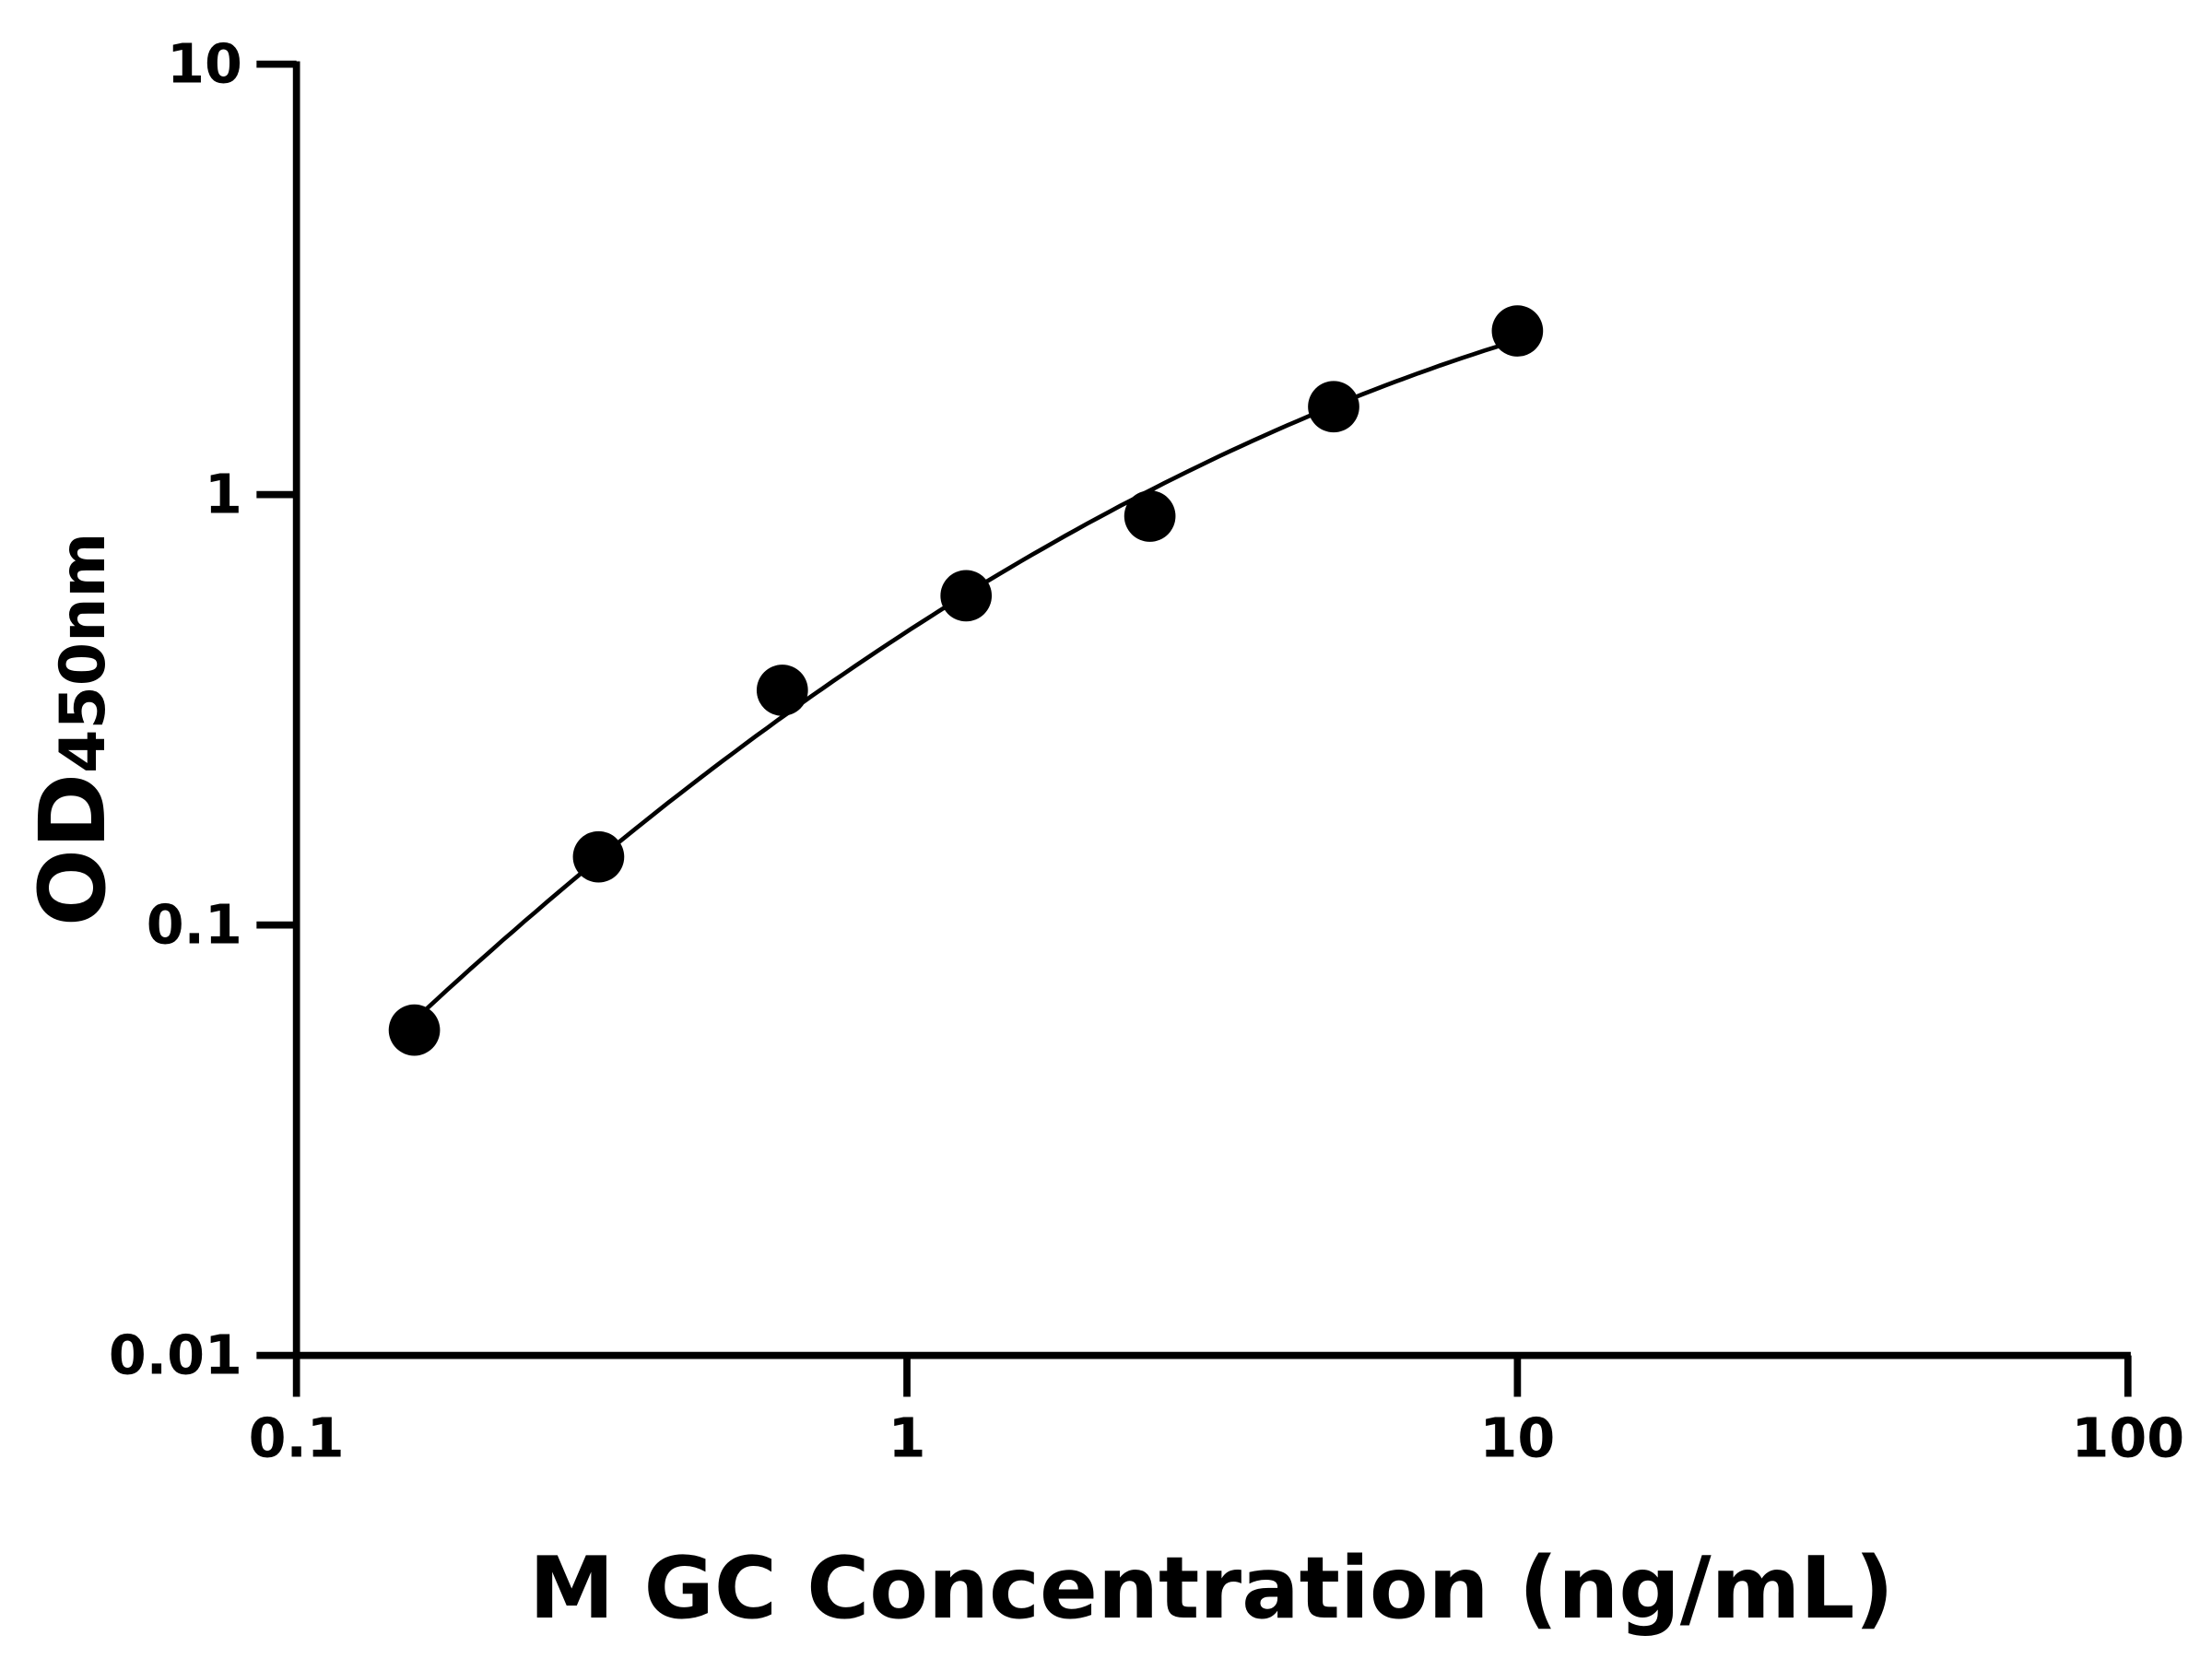  What do you see at coordinates (203, 709) in the screenshot?
I see `y-ticks: 0.01 0.1 1 10` at bounding box center [203, 709].